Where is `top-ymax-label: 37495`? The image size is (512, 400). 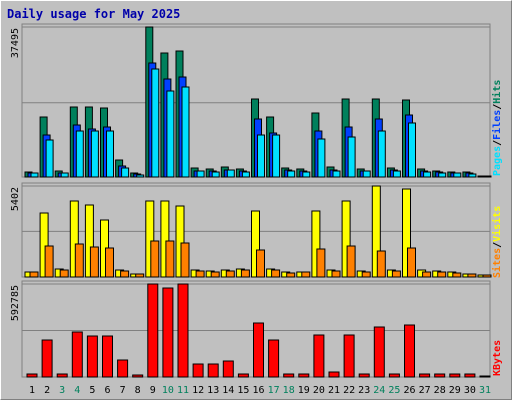 top-ymax-label: 37495 is located at coordinates (15, 43).